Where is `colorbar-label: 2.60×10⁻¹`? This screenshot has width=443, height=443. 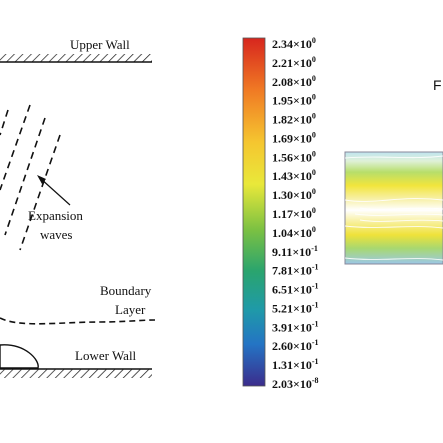
colorbar-label: 2.60×10⁻¹ is located at coordinates (295, 345).